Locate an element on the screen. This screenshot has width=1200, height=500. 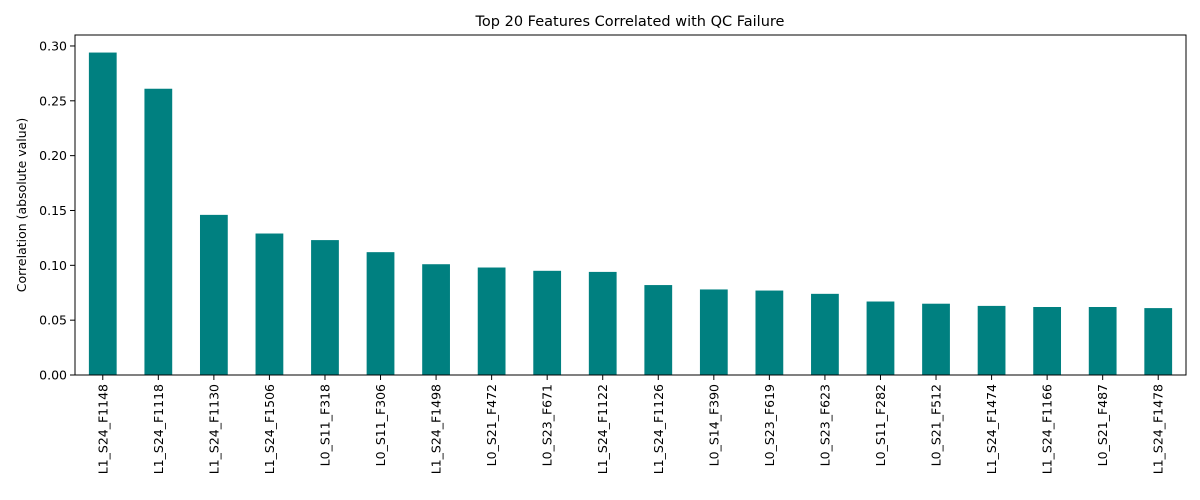
x-tick-label: L0_S23_F671 is located at coordinates (547, 425).